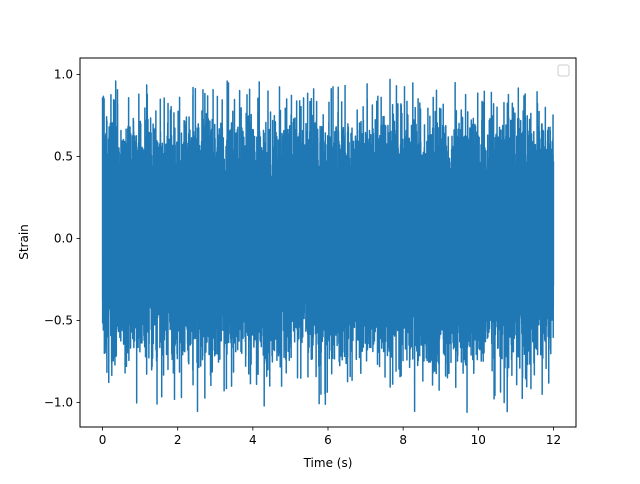  What do you see at coordinates (63, 74) in the screenshot?
I see `y-tick-label: 1.0` at bounding box center [63, 74].